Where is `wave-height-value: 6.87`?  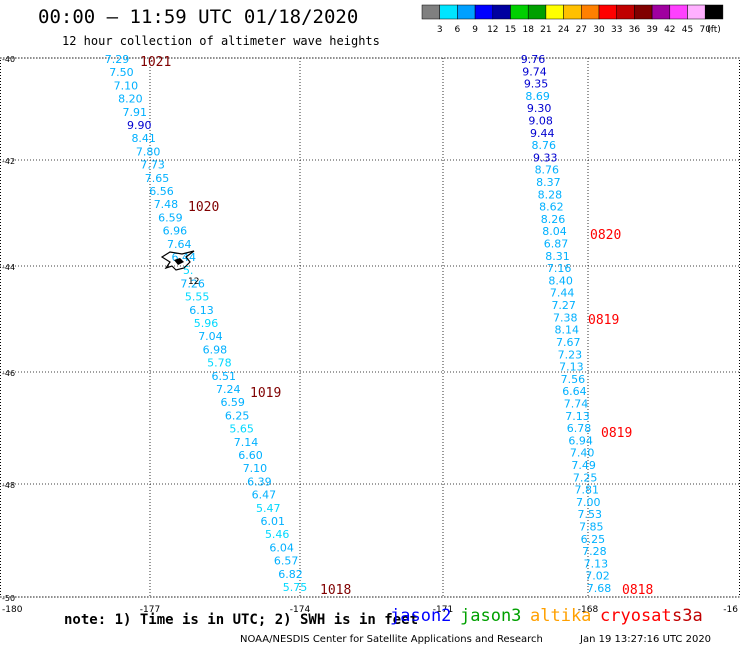
wave-height-value: 6.87 is located at coordinates (556, 244).